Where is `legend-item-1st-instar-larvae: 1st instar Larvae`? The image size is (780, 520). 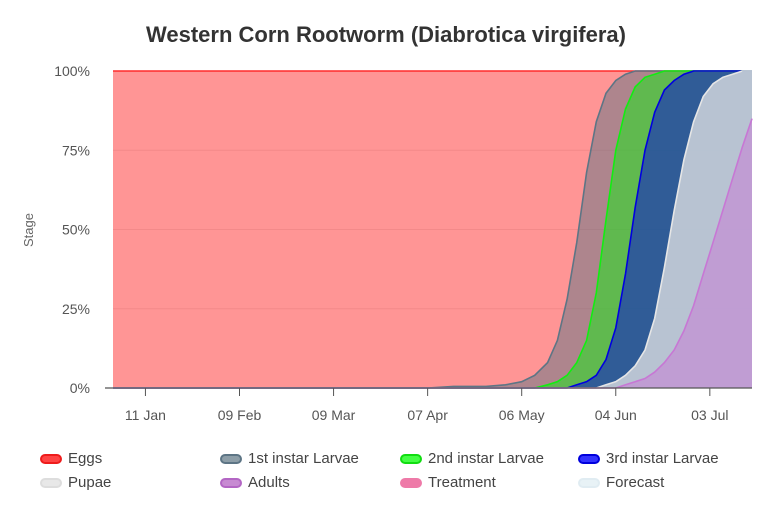
legend-item-1st-instar-larvae: 1st instar Larvae is located at coordinates (289, 458).